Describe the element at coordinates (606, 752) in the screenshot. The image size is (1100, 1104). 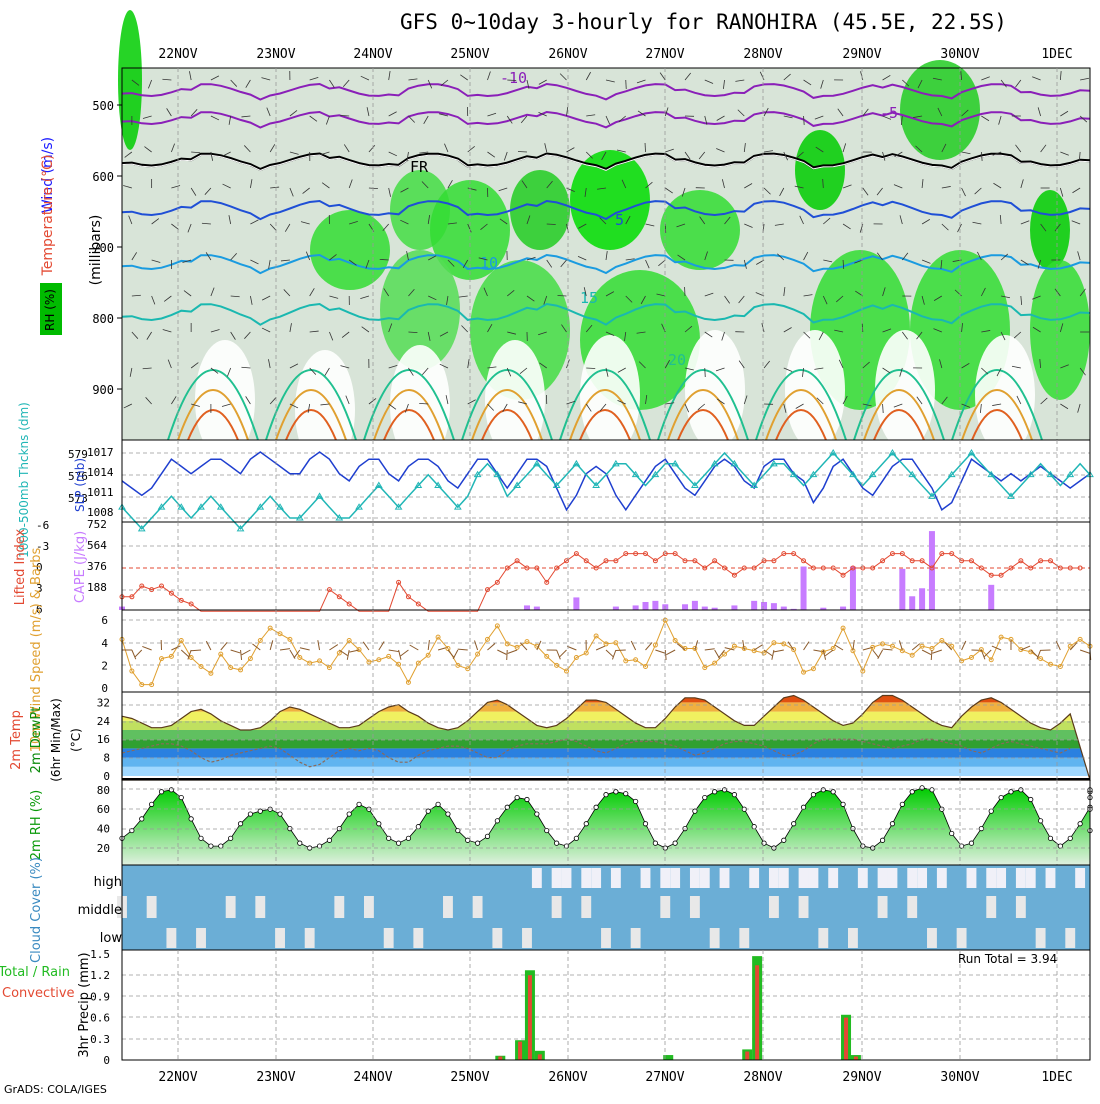
I see `temp-band` at that location.